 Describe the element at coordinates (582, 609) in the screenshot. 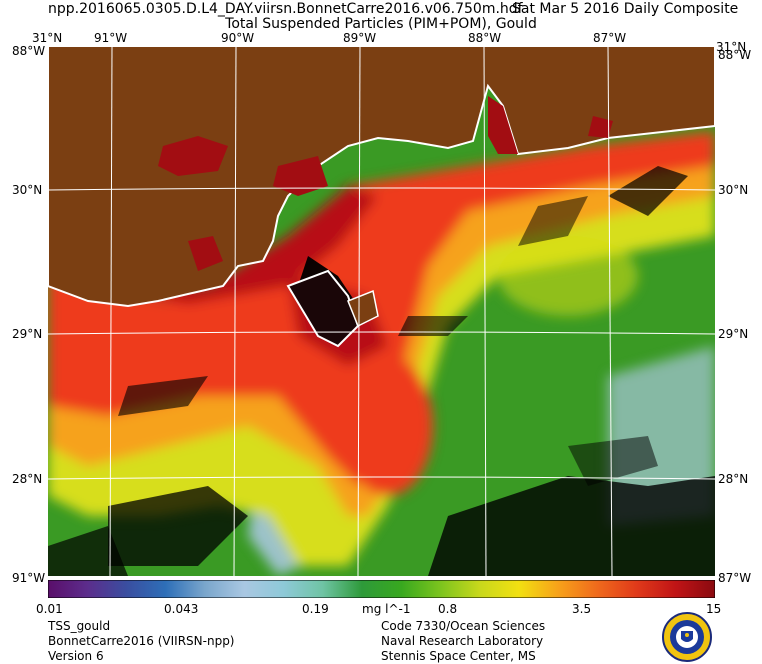

I see `colorbar-label-4: 3.5` at that location.